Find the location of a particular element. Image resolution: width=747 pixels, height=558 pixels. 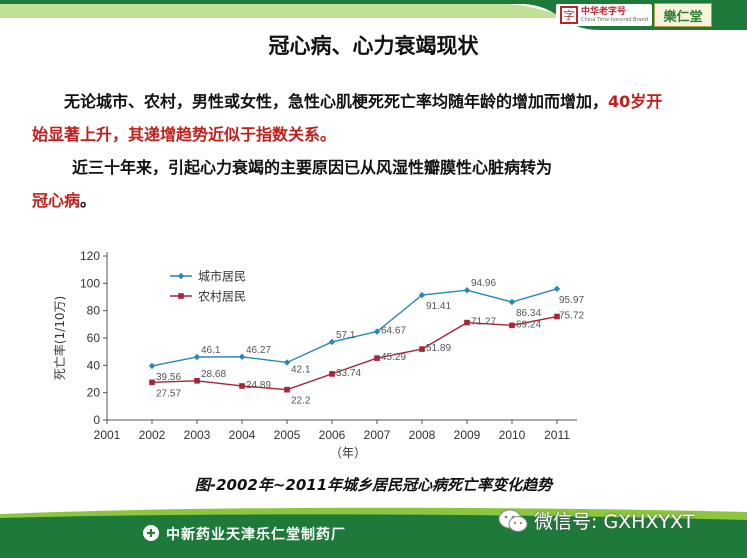

paragraph-2-text: 近三十年来，引起心力衰竭的主要原因已从风湿性瓣膜性心脏病转为 is located at coordinates (312, 167).